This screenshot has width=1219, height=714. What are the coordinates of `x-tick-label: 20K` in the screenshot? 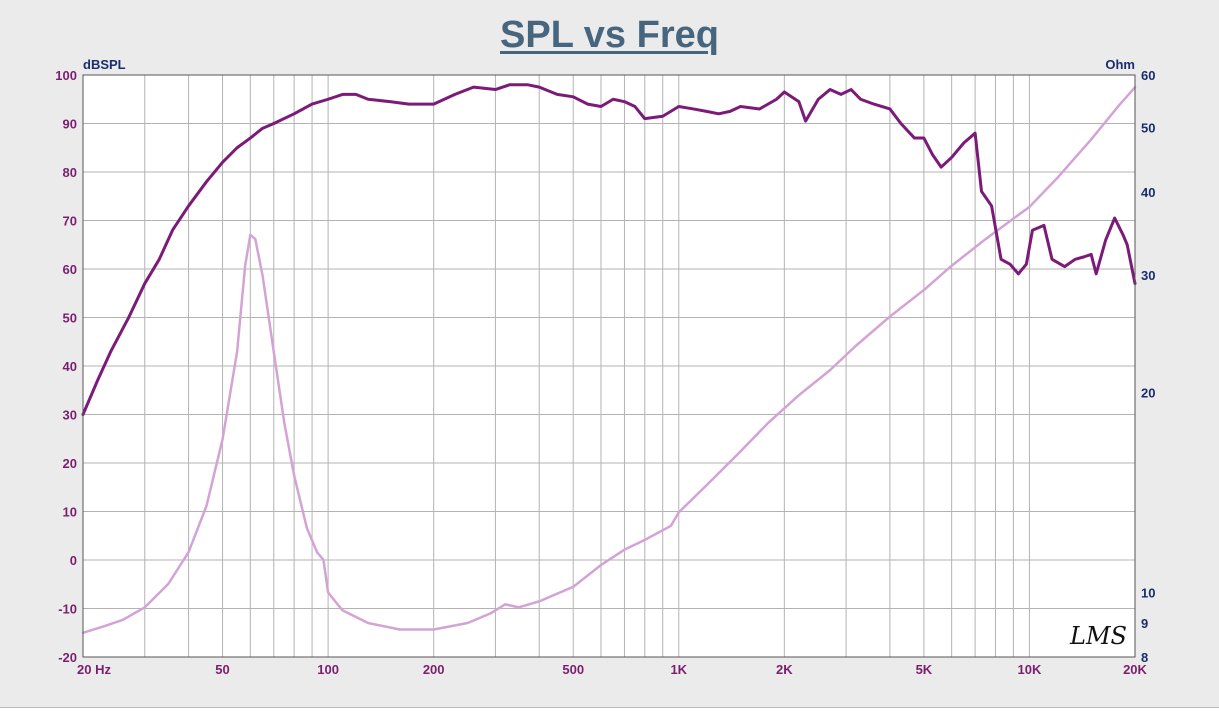 It's located at (1135, 669).